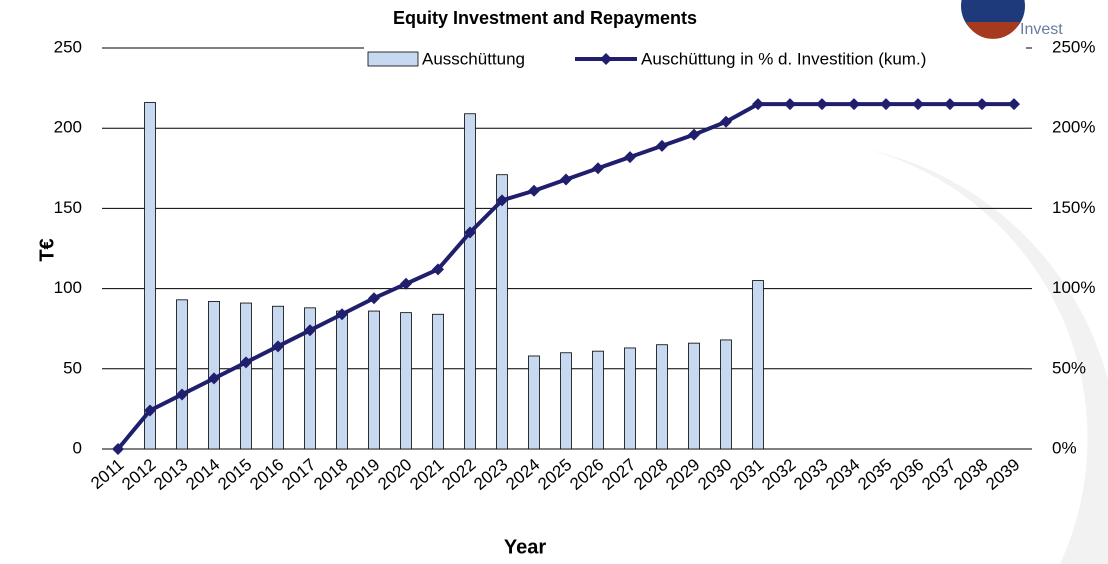 The height and width of the screenshot is (564, 1108). What do you see at coordinates (266, 474) in the screenshot?
I see `x-tick-label: 2016` at bounding box center [266, 474].